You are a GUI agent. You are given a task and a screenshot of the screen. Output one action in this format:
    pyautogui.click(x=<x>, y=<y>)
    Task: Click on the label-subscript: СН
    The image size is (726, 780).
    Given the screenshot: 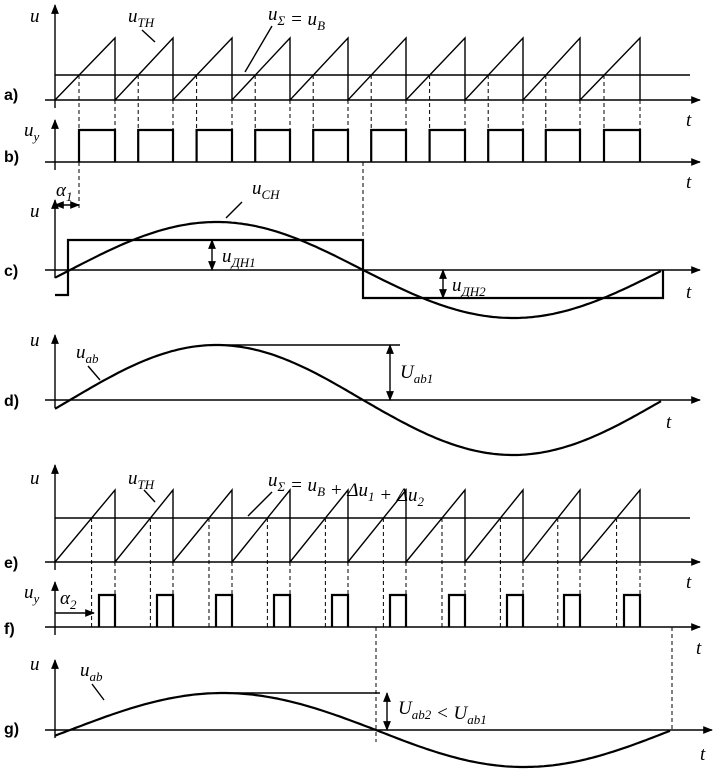 What is the action you would take?
    pyautogui.click(x=271, y=194)
    